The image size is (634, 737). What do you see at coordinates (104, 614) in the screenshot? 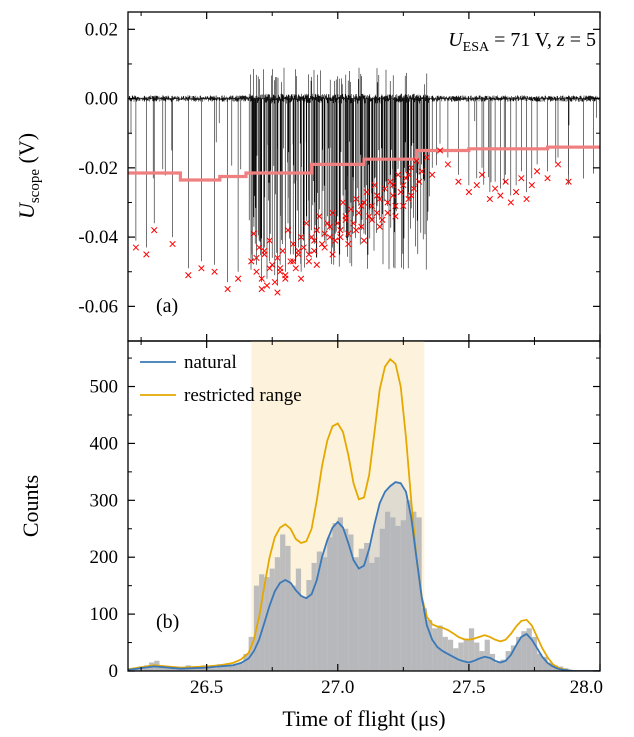
I see `y-tick-label: 100` at bounding box center [104, 614].